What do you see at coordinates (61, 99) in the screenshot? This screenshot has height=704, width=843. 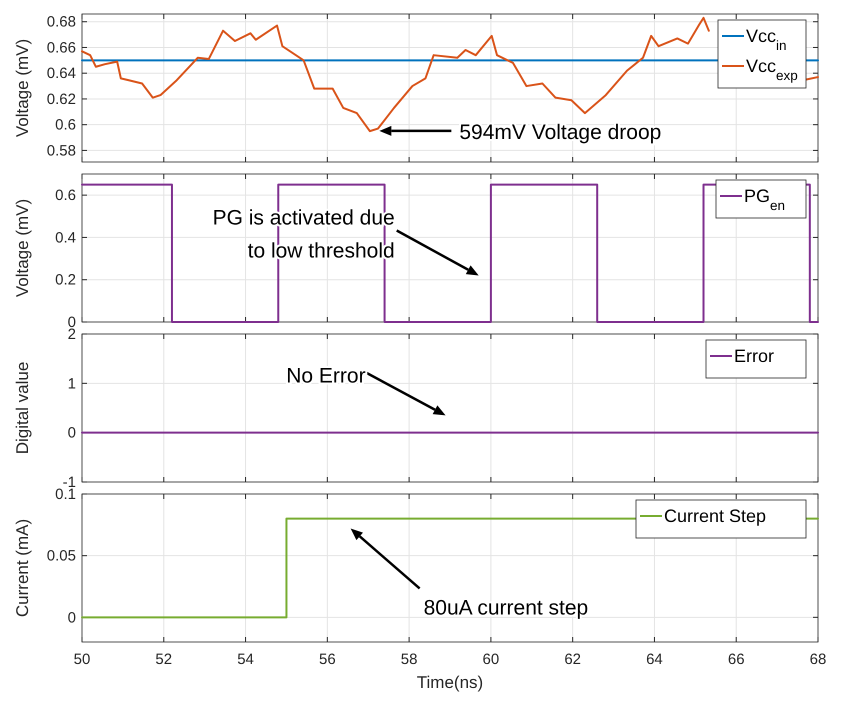 I see `y-tick-label: 0.62` at bounding box center [61, 99].